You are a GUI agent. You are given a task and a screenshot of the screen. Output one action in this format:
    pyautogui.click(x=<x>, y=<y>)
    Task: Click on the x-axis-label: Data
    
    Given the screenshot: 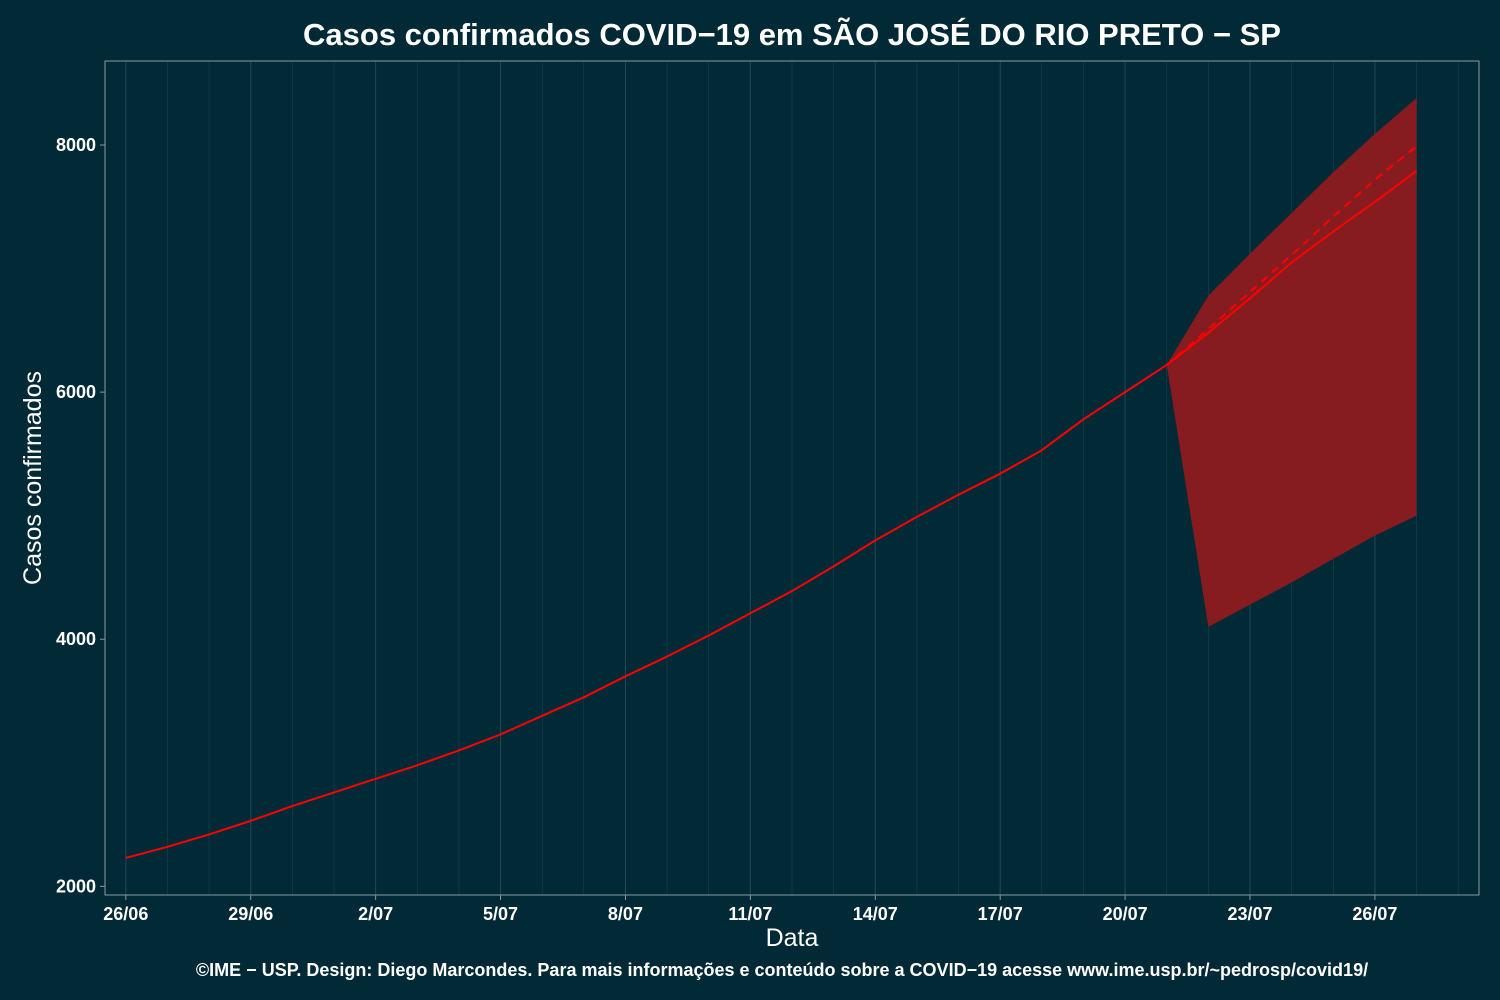 What is the action you would take?
    pyautogui.click(x=792, y=938)
    